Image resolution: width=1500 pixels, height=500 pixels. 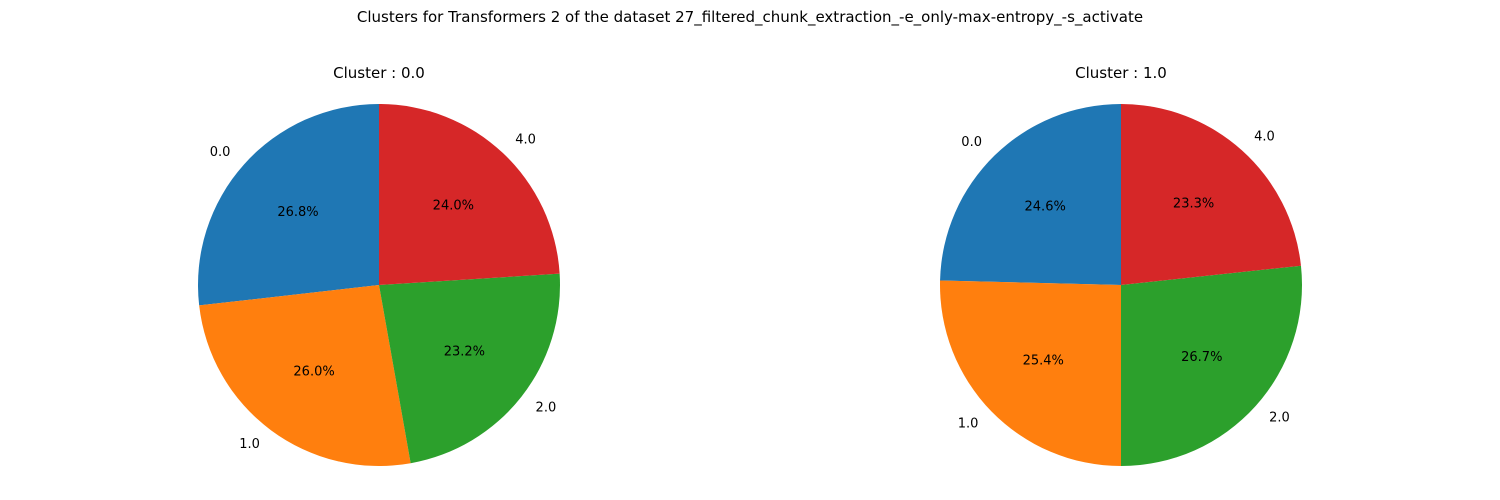 What do you see at coordinates (1045, 207) in the screenshot?
I see `slice-percent-label: 24.6%` at bounding box center [1045, 207].